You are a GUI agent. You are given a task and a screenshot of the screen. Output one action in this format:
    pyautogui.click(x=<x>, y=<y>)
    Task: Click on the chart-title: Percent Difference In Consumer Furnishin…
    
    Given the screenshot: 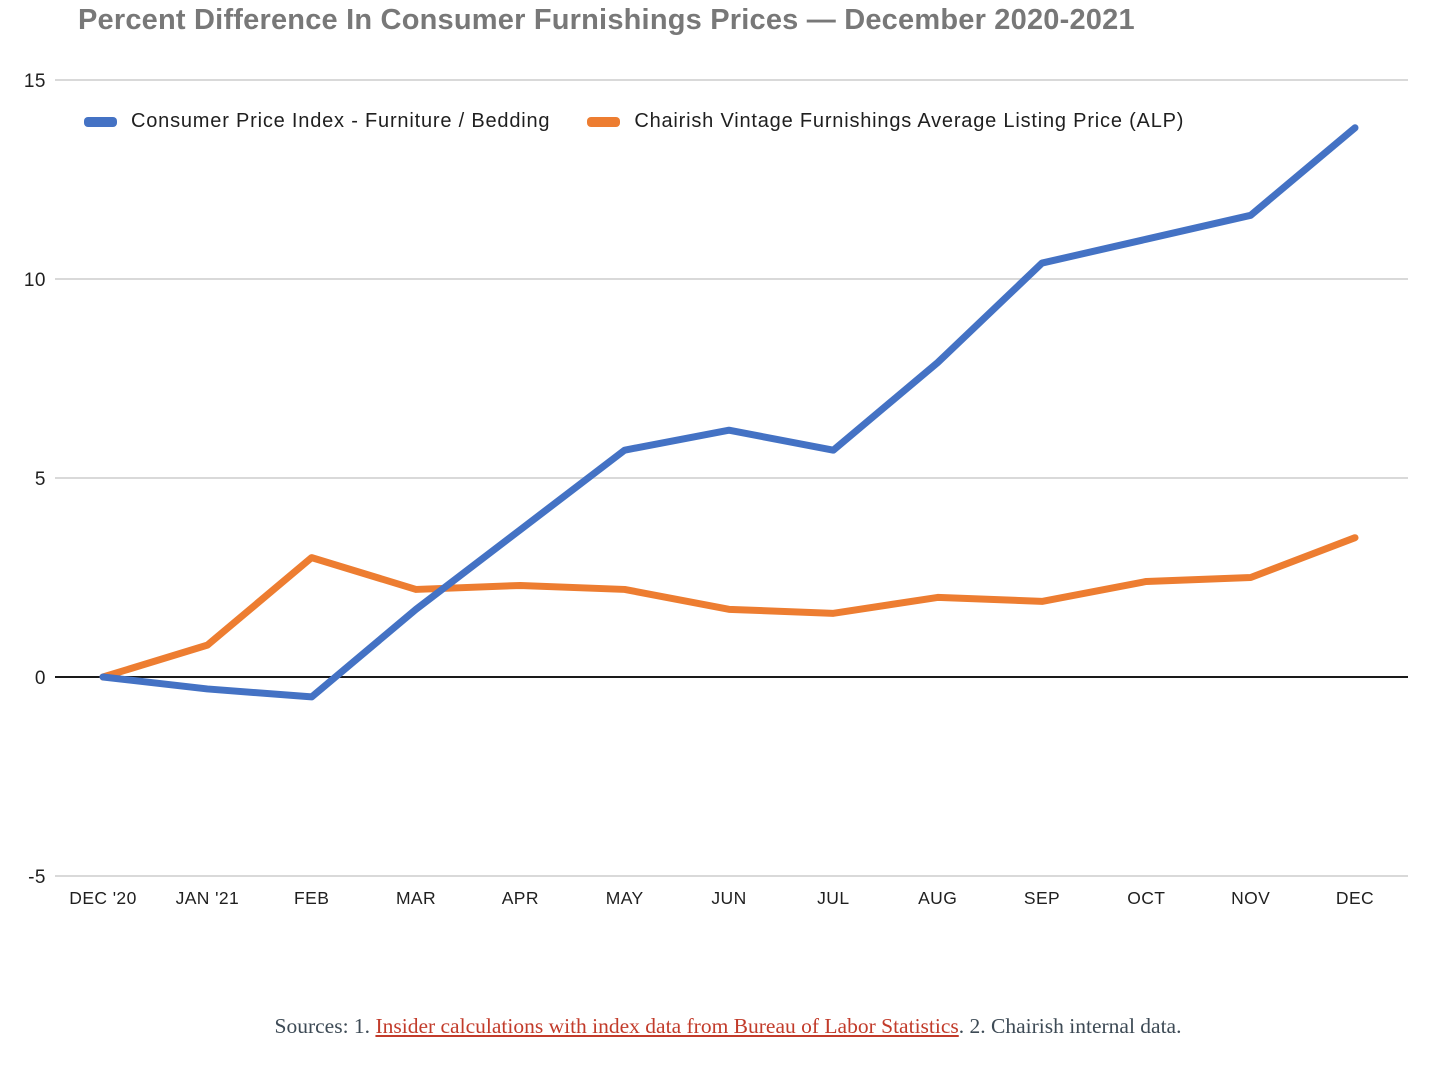 What is the action you would take?
    pyautogui.click(x=606, y=20)
    